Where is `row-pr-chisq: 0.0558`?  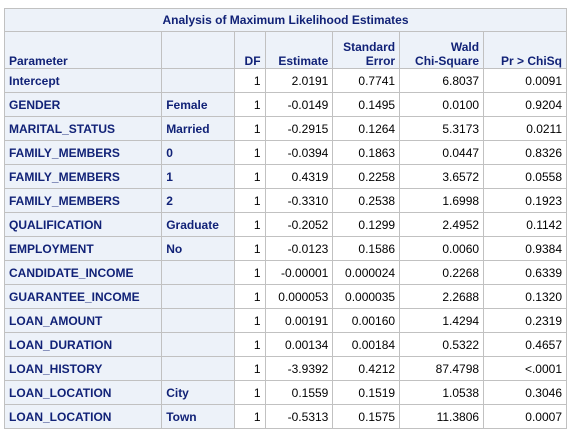
row-pr-chisq: 0.0558 is located at coordinates (525, 176).